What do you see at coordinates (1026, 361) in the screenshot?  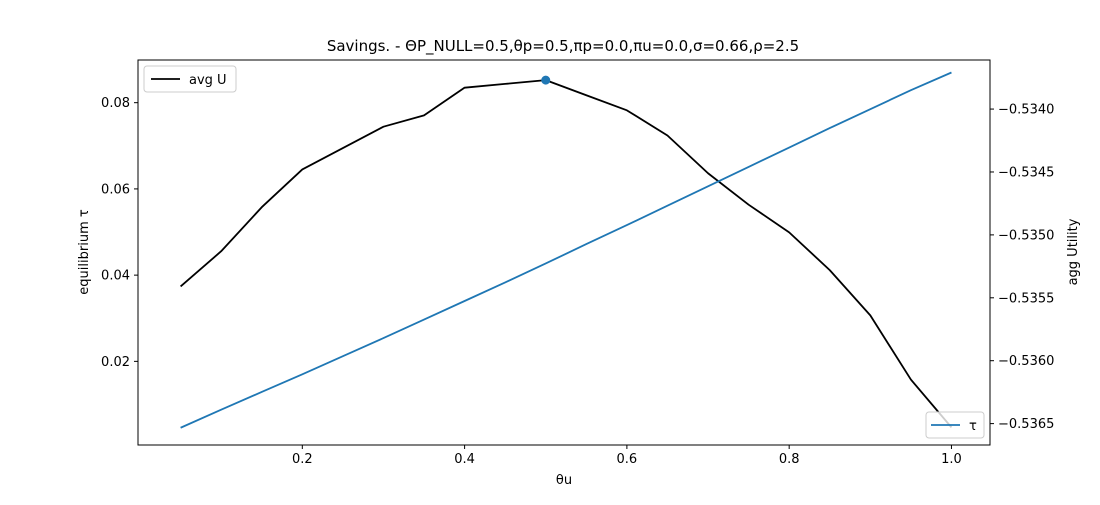 I see `y-right-tick-label: −0.5360` at bounding box center [1026, 361].